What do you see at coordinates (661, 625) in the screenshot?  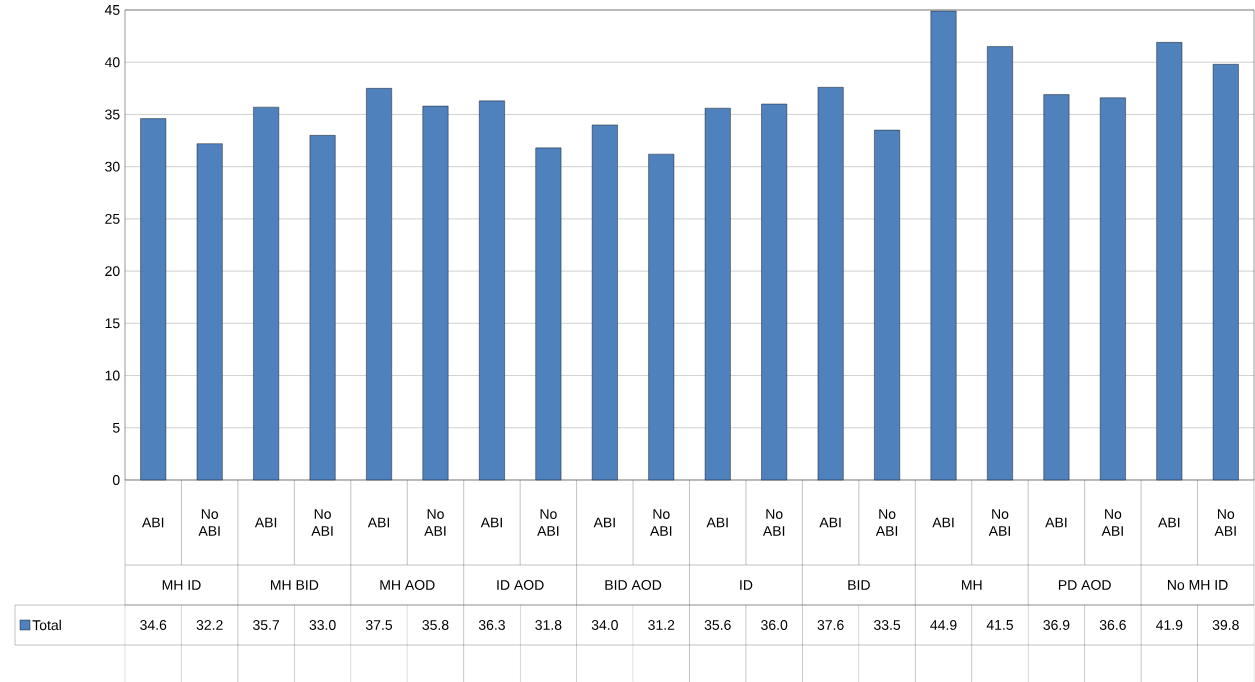 I see `data-label: 31.2` at bounding box center [661, 625].